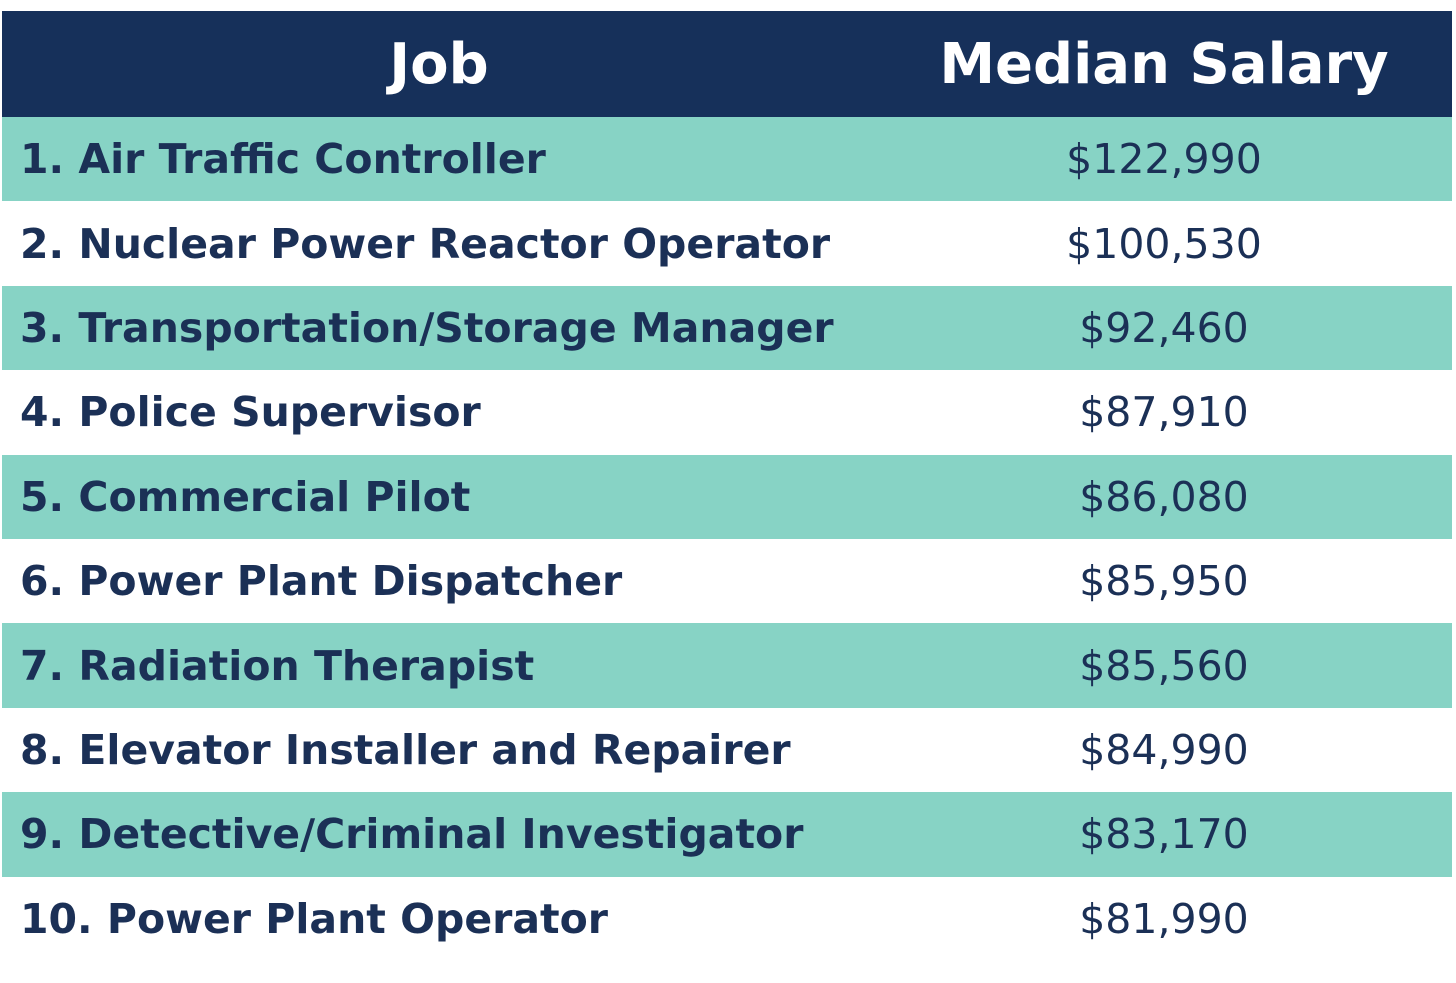 The height and width of the screenshot is (983, 1456). I want to click on column-header-median-salary: Median Salary, so click(1164, 64).